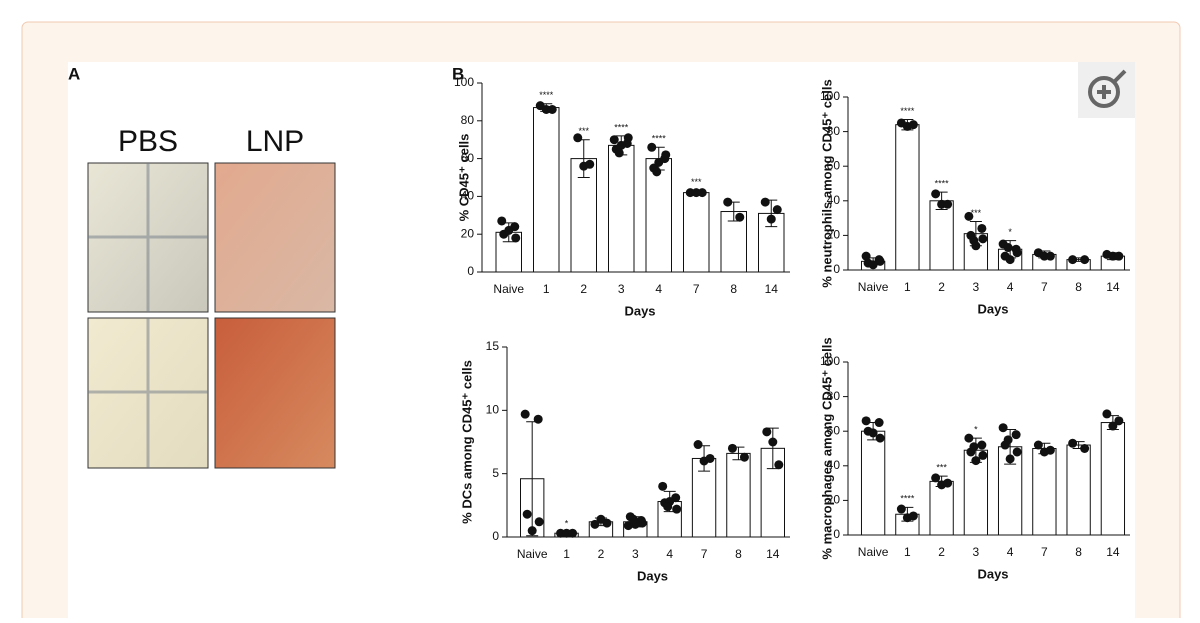 This screenshot has height=623, width=1200. Describe the element at coordinates (658, 289) in the screenshot. I see `x-tick-label: 4` at that location.